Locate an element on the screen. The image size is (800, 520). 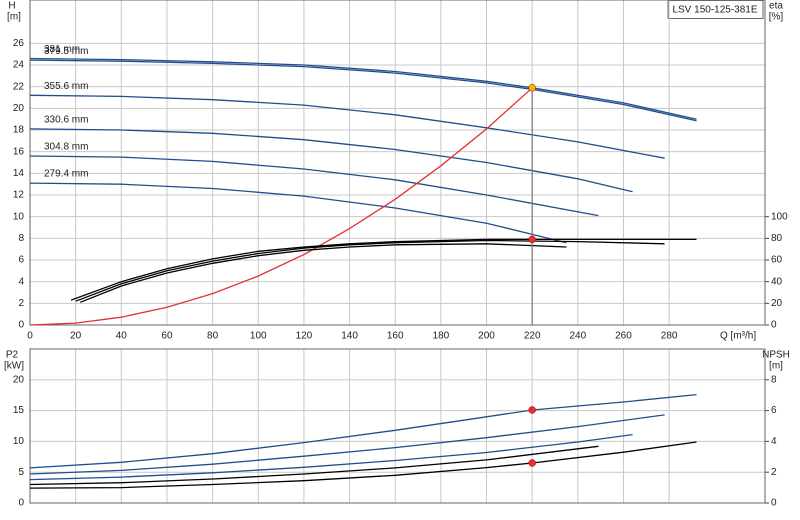
y-tick-label: 26 is located at coordinates (19, 43).